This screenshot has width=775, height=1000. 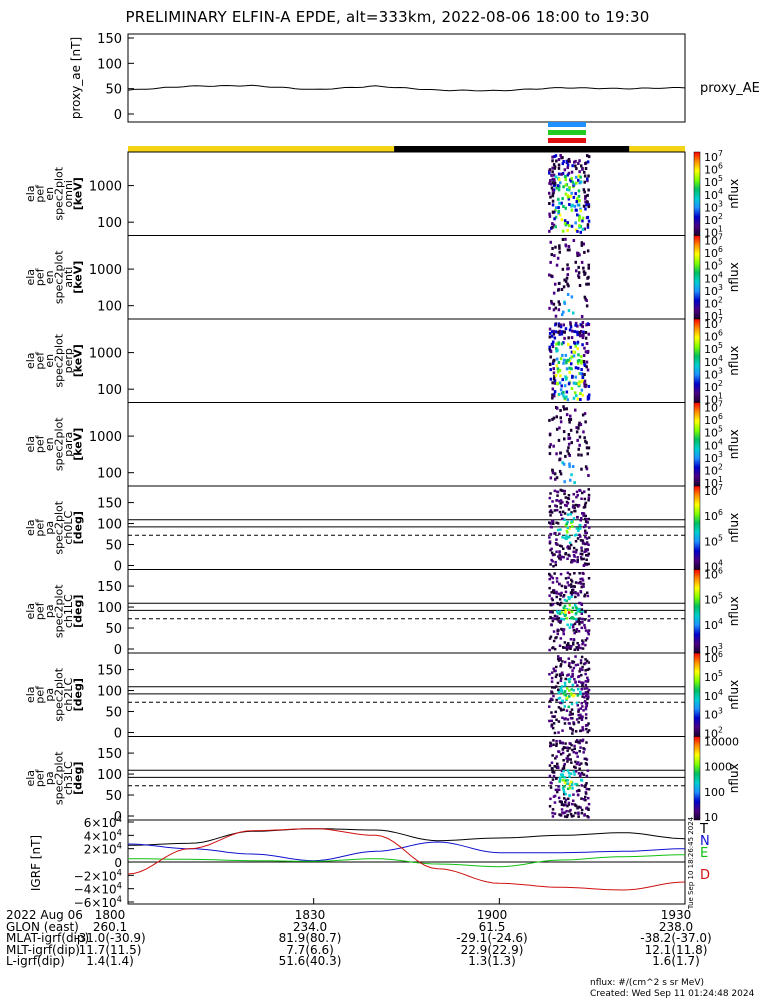 I want to click on ytick-label: 0, so click(x=118, y=567).